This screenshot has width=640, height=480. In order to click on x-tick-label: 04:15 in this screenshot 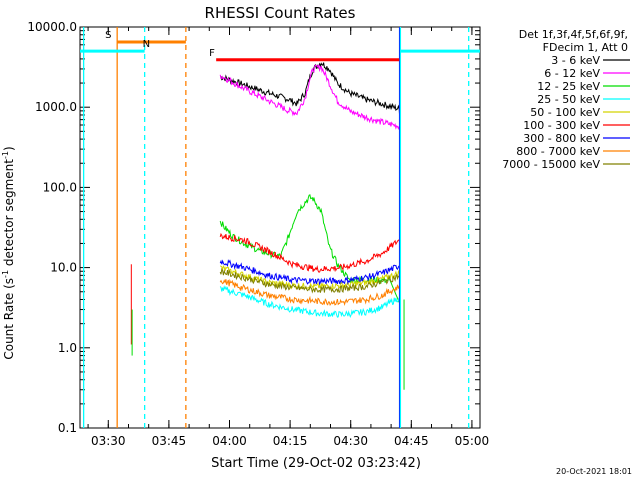, I will do `click(290, 441)`.